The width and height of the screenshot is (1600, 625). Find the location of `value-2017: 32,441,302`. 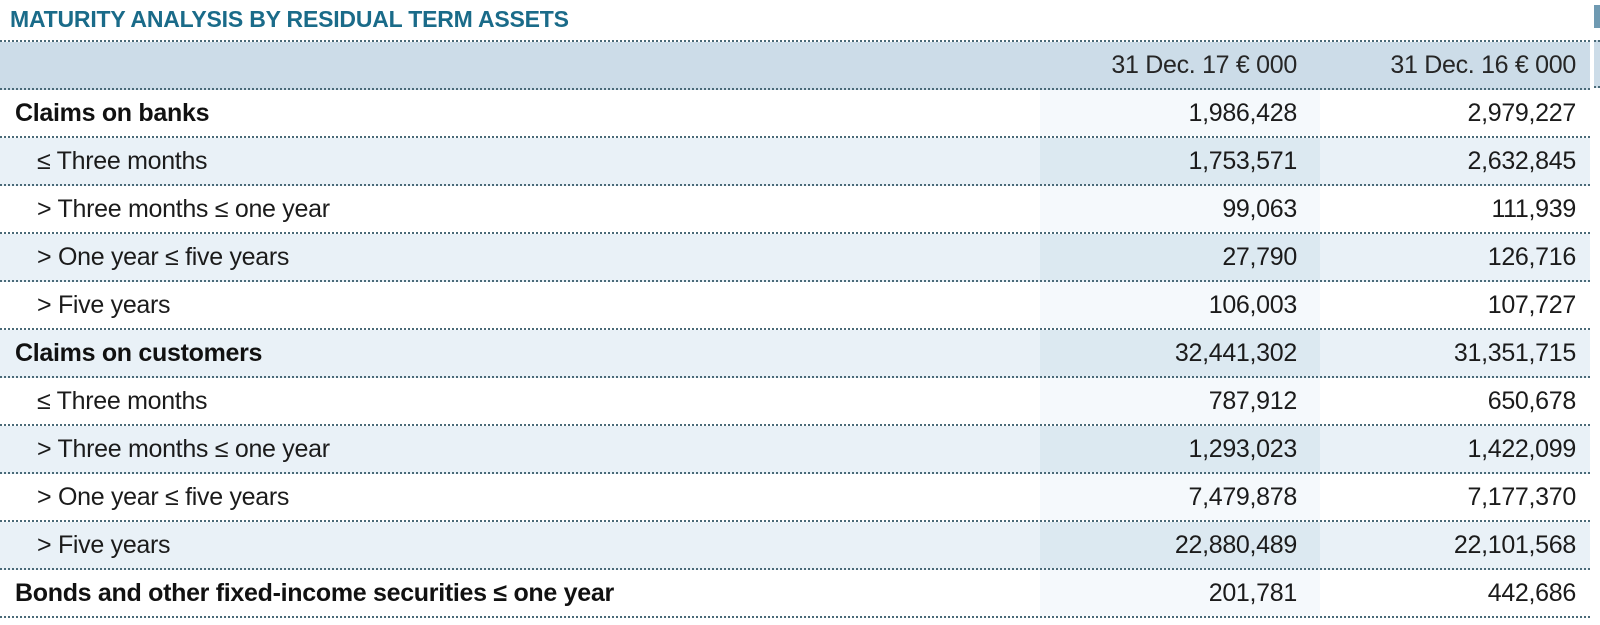

value-2017: 32,441,302 is located at coordinates (1180, 353).